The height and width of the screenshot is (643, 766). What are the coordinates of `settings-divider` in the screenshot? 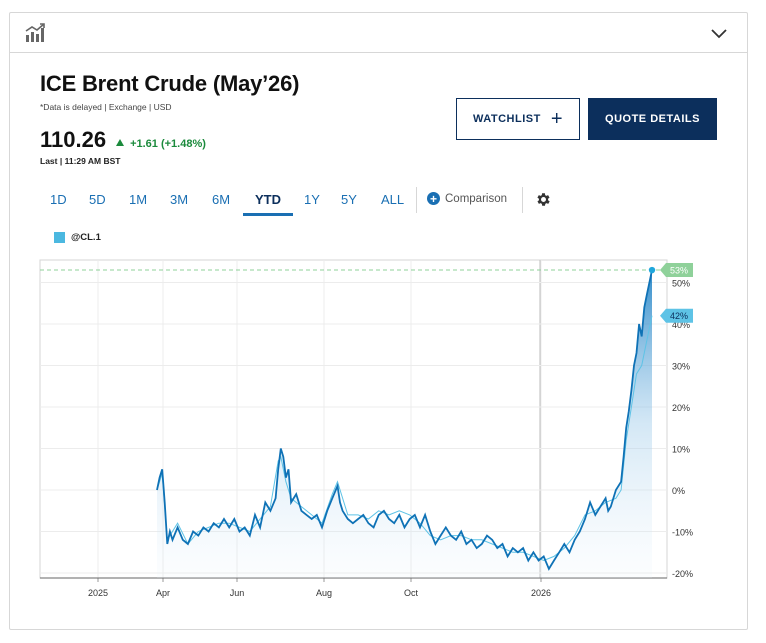 It's located at (522, 200).